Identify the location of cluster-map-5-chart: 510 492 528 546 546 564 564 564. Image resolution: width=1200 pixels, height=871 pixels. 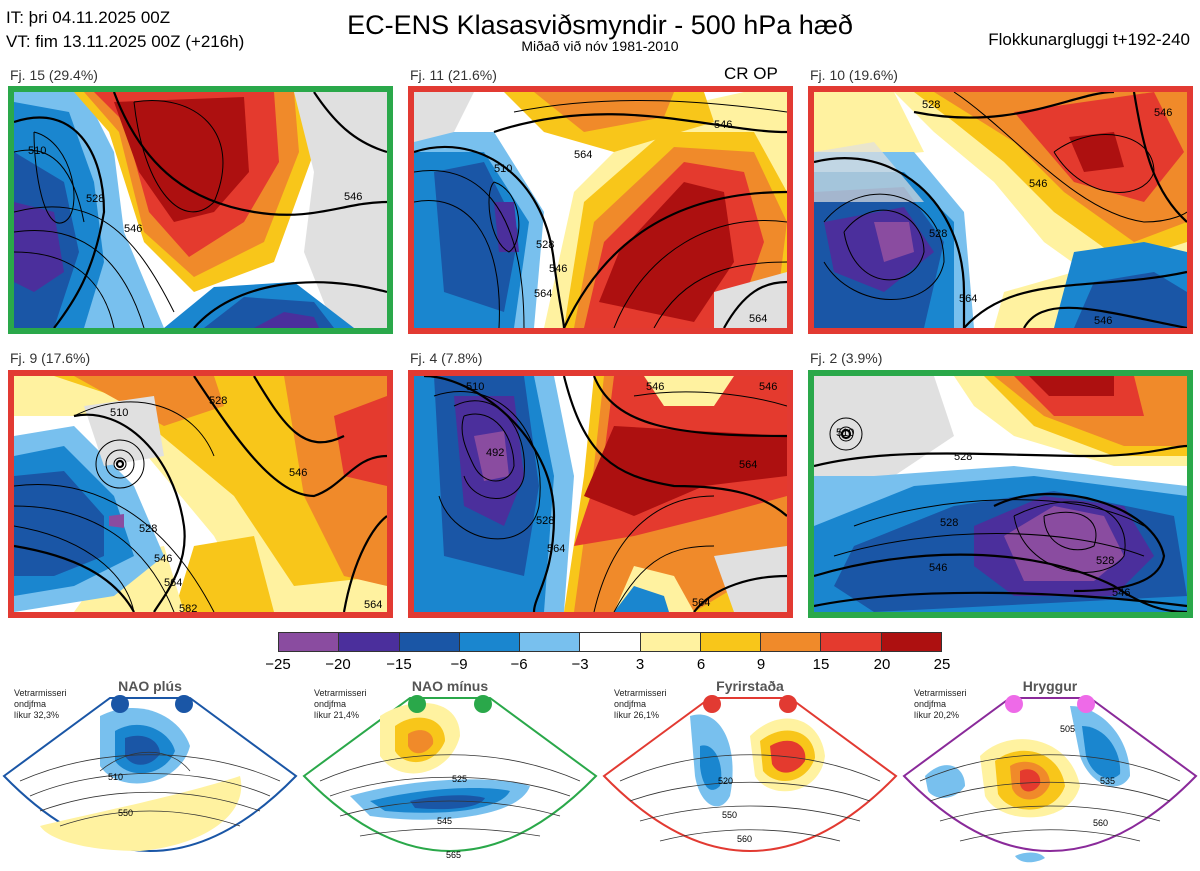
(600, 494).